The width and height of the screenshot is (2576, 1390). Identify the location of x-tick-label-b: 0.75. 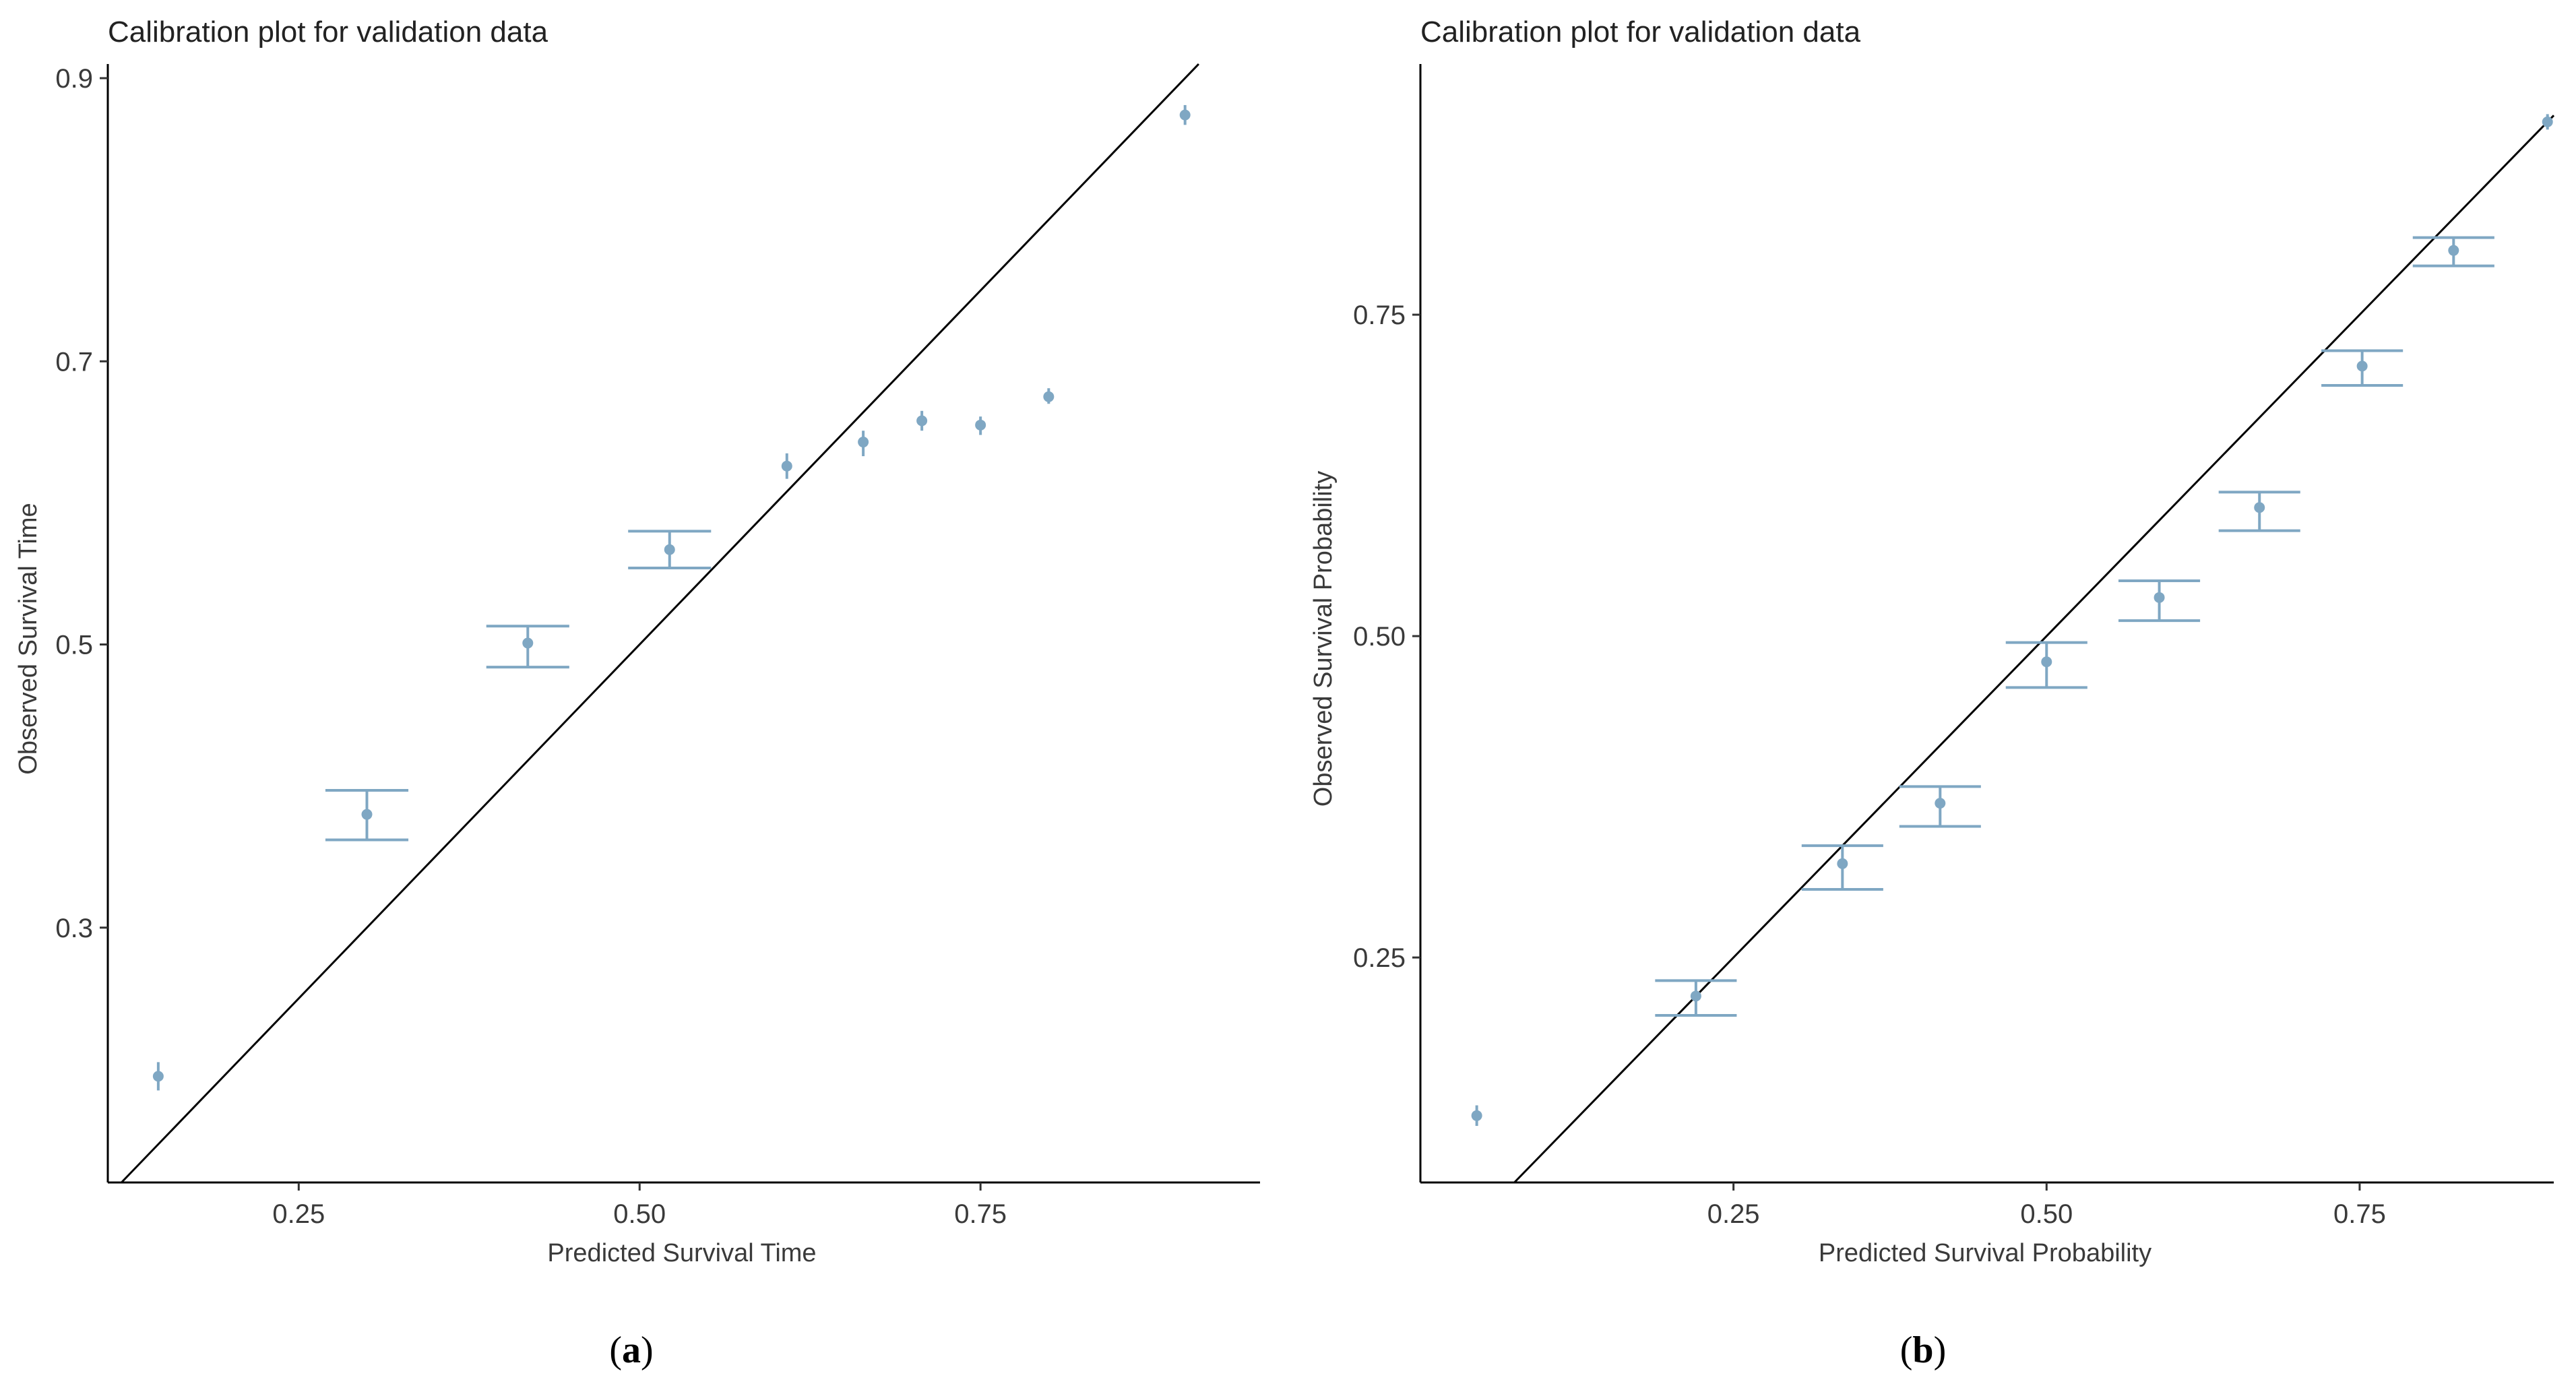
(2359, 1214).